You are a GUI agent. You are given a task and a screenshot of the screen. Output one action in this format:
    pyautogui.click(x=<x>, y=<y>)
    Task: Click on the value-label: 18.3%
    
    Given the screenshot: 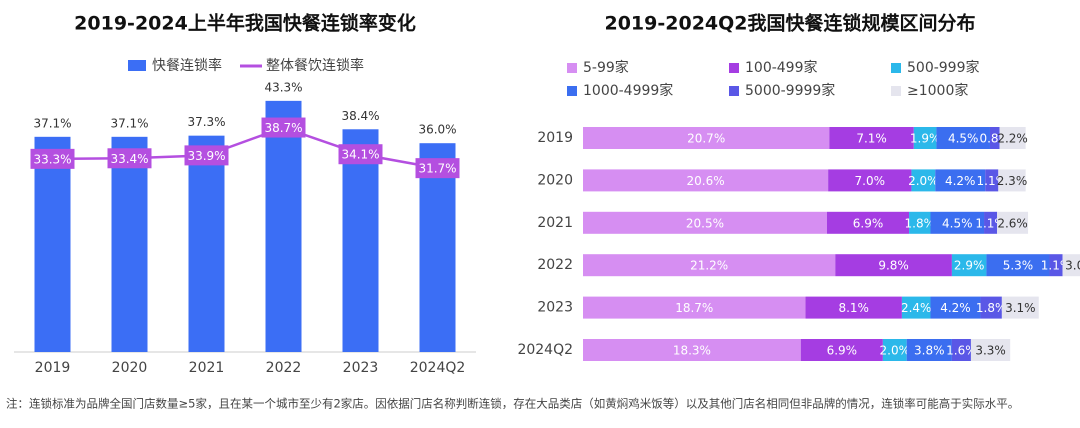 What is the action you would take?
    pyautogui.click(x=692, y=351)
    